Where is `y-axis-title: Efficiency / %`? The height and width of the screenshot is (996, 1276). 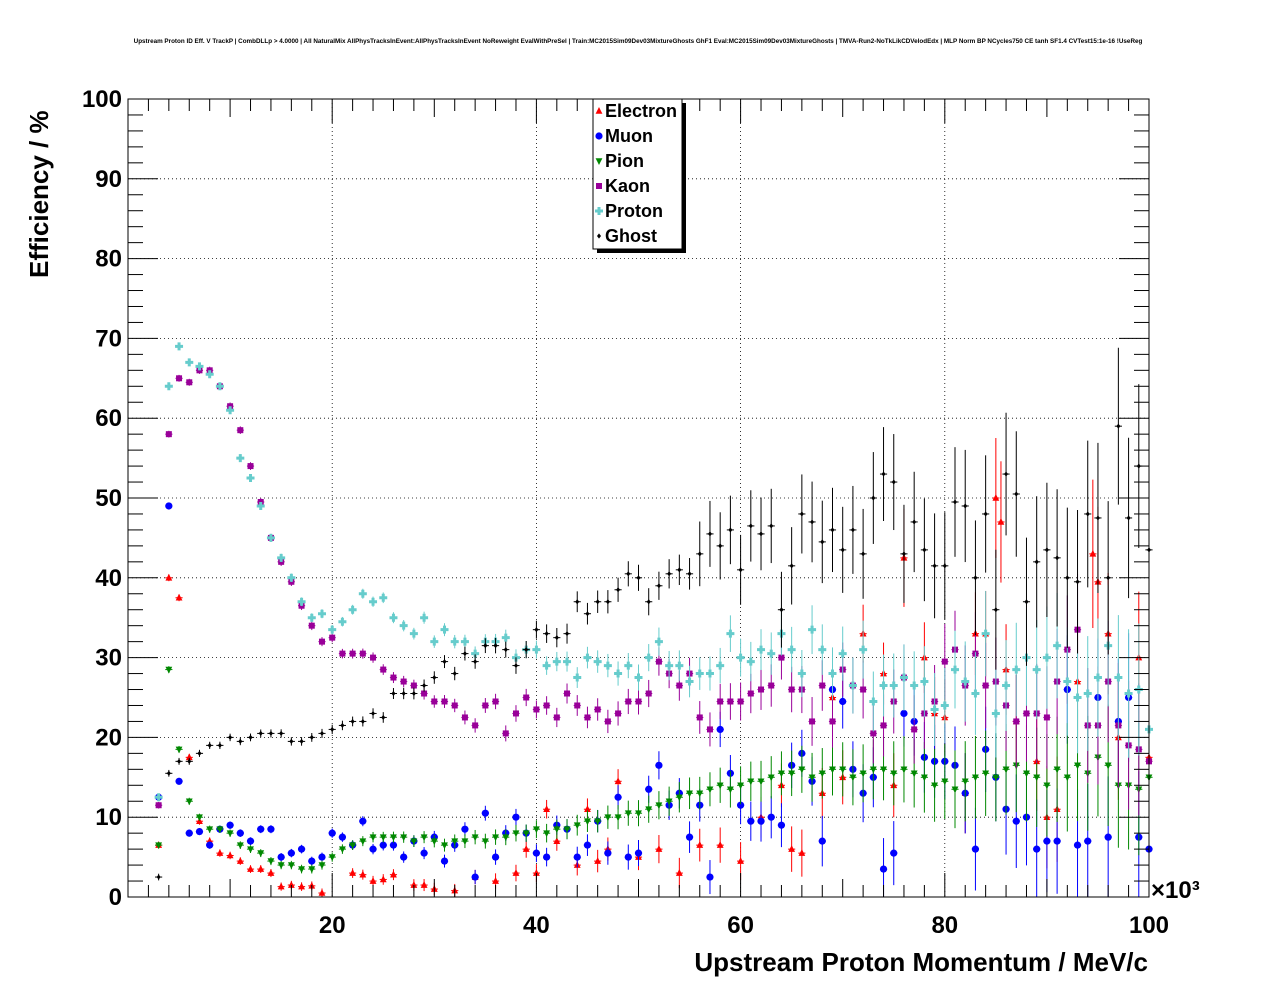
y-axis-title: Efficiency / % is located at coordinates (39, 194).